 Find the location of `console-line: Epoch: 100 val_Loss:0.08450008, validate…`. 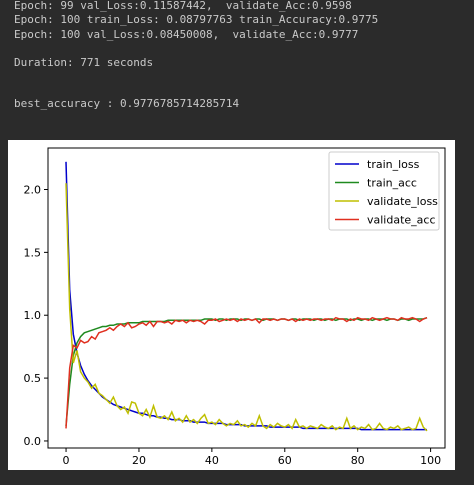

console-line: Epoch: 100 val_Loss:0.08450008, validate… is located at coordinates (186, 34).